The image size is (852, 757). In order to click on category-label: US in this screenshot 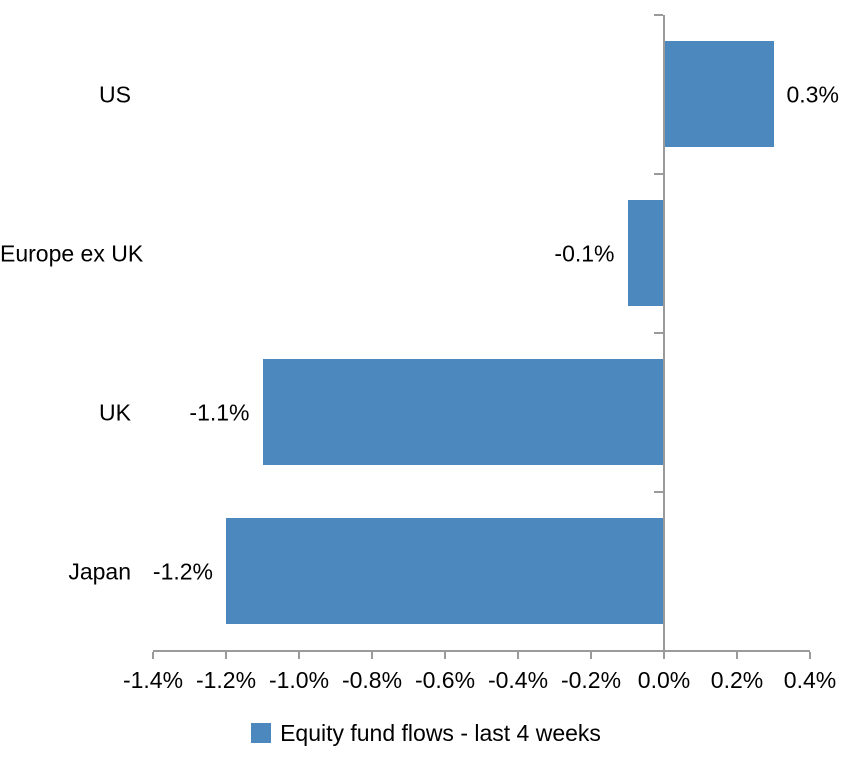, I will do `click(115, 94)`.